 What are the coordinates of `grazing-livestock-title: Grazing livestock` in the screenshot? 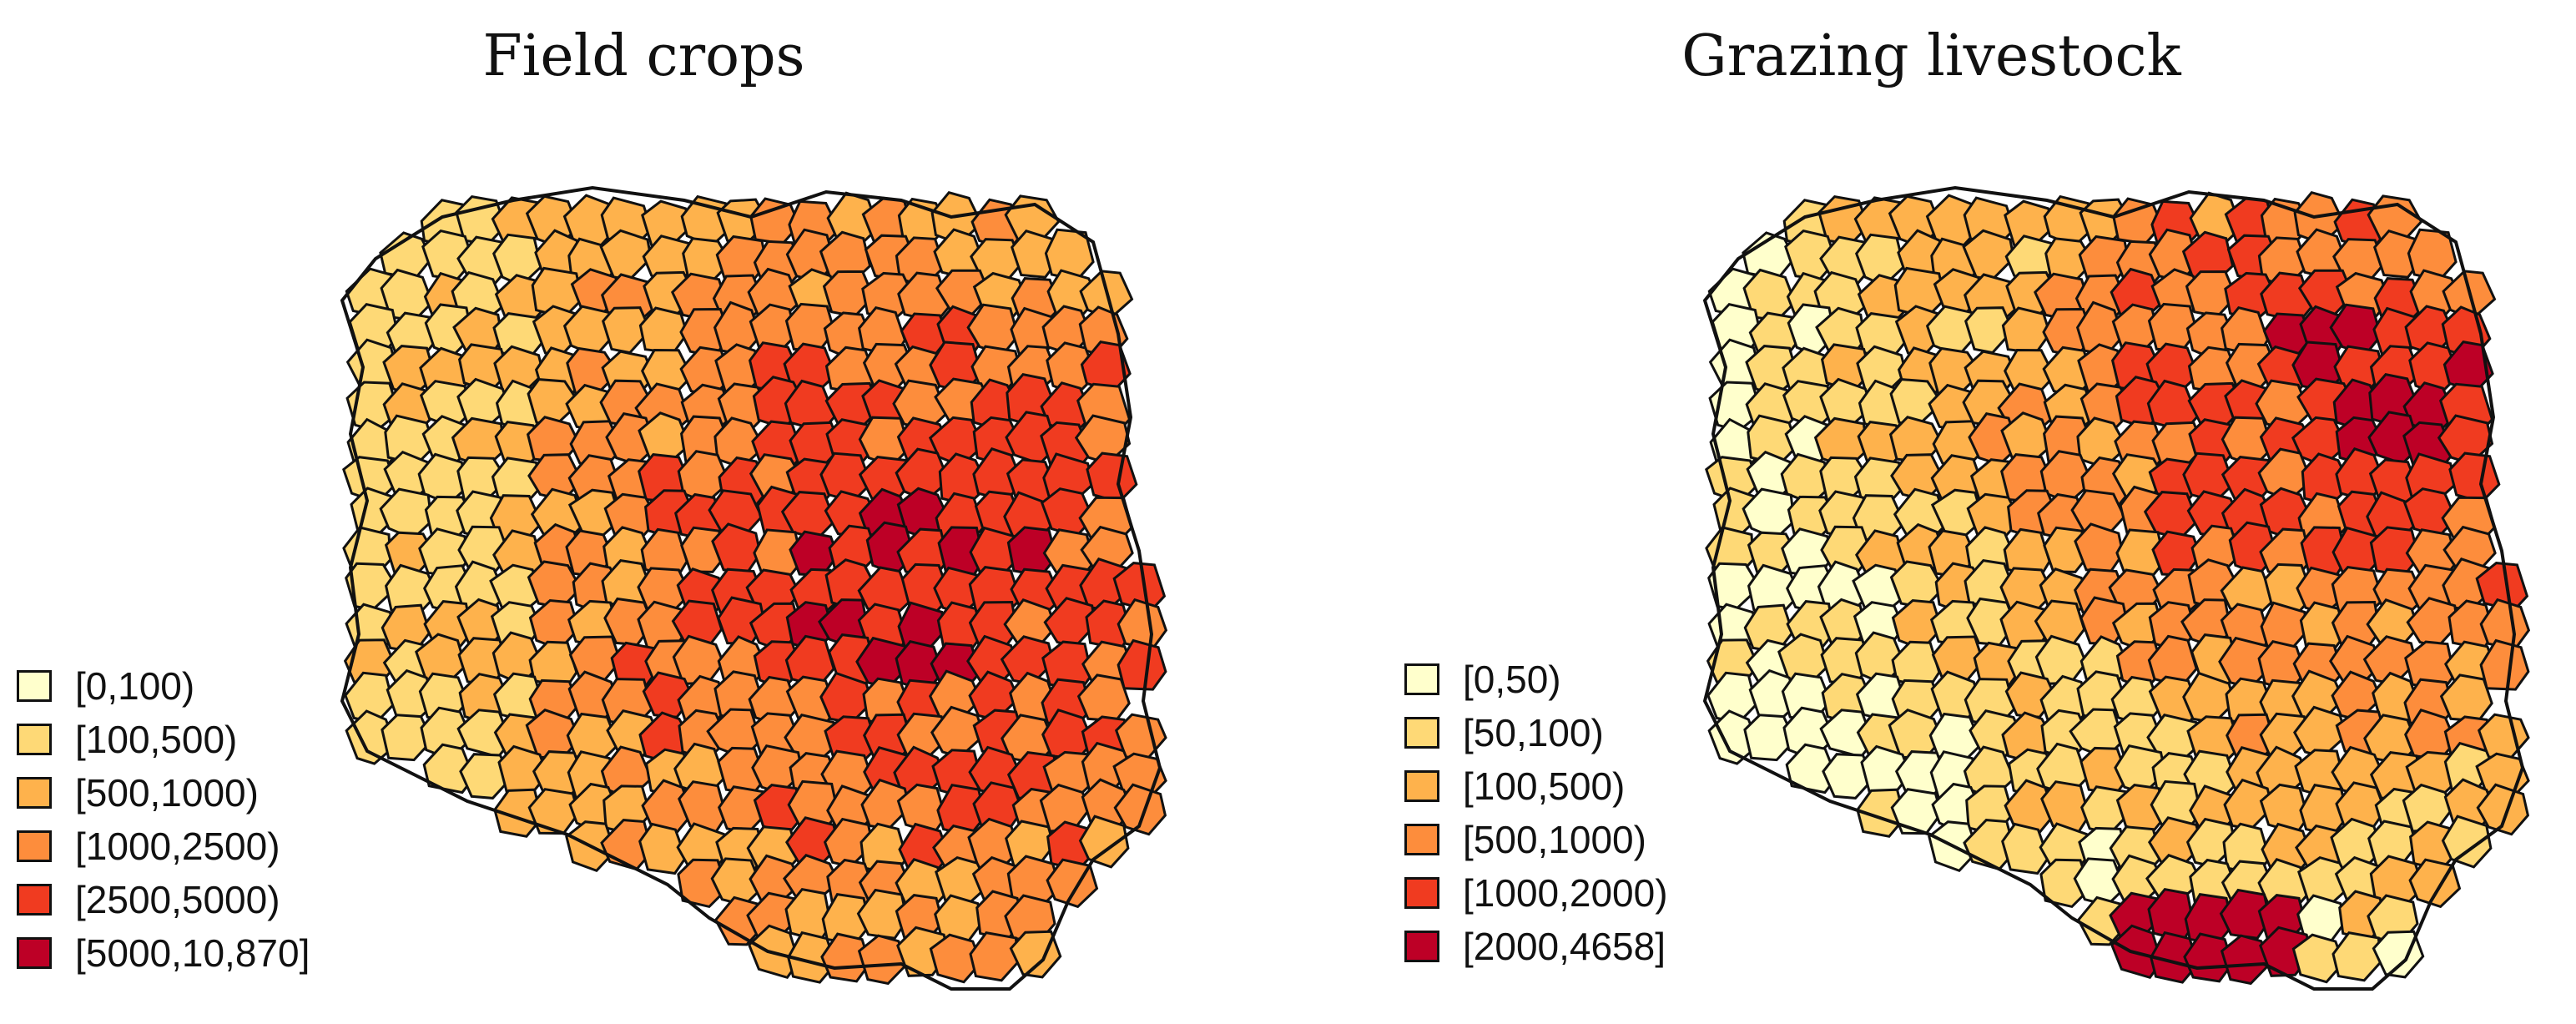 It's located at (1931, 56).